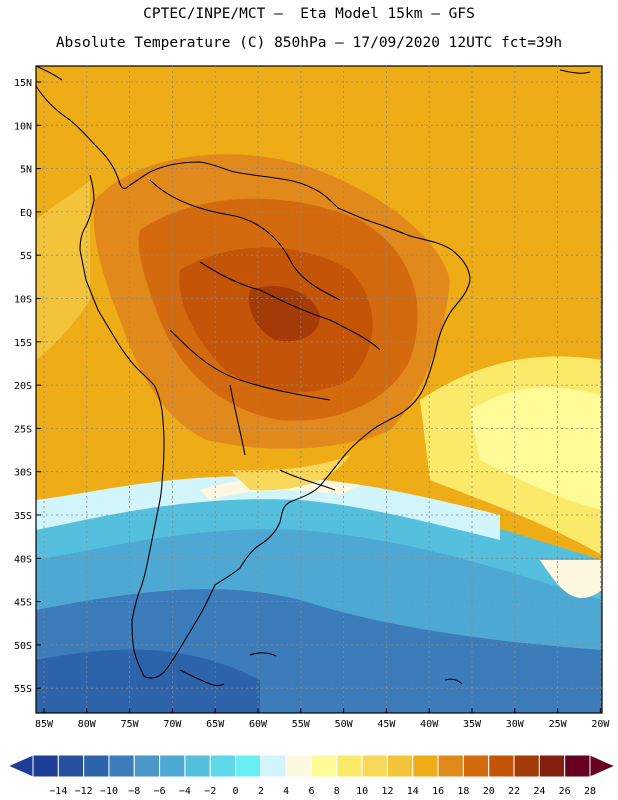  What do you see at coordinates (311, 791) in the screenshot?
I see `colorbar-label: 6` at bounding box center [311, 791].